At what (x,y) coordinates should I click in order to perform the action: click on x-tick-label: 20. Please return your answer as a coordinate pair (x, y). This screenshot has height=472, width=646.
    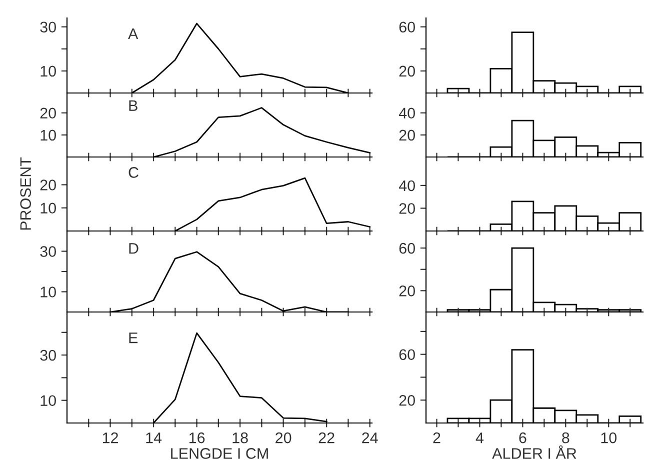
    Looking at the image, I should click on (284, 438).